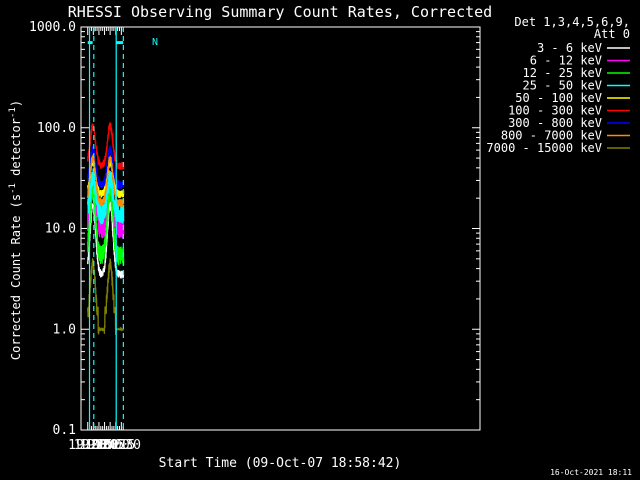 Image resolution: width=640 pixels, height=480 pixels. What do you see at coordinates (551, 136) in the screenshot?
I see `legend-label: 800 - 7000 keV` at bounding box center [551, 136].